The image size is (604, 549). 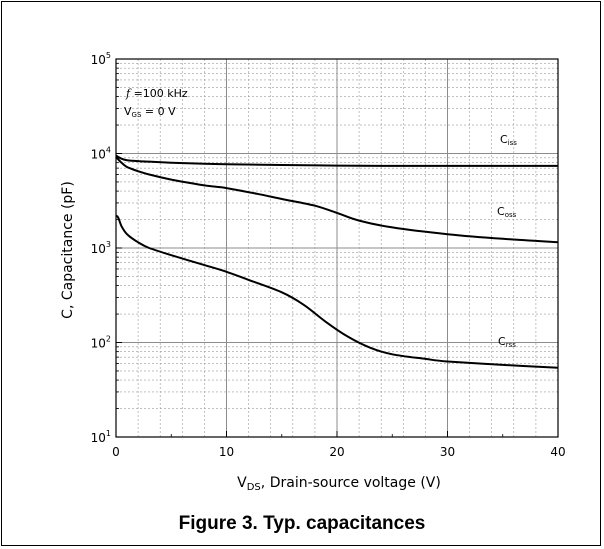 I want to click on y-tick-label: 10⁴, so click(x=101, y=154).